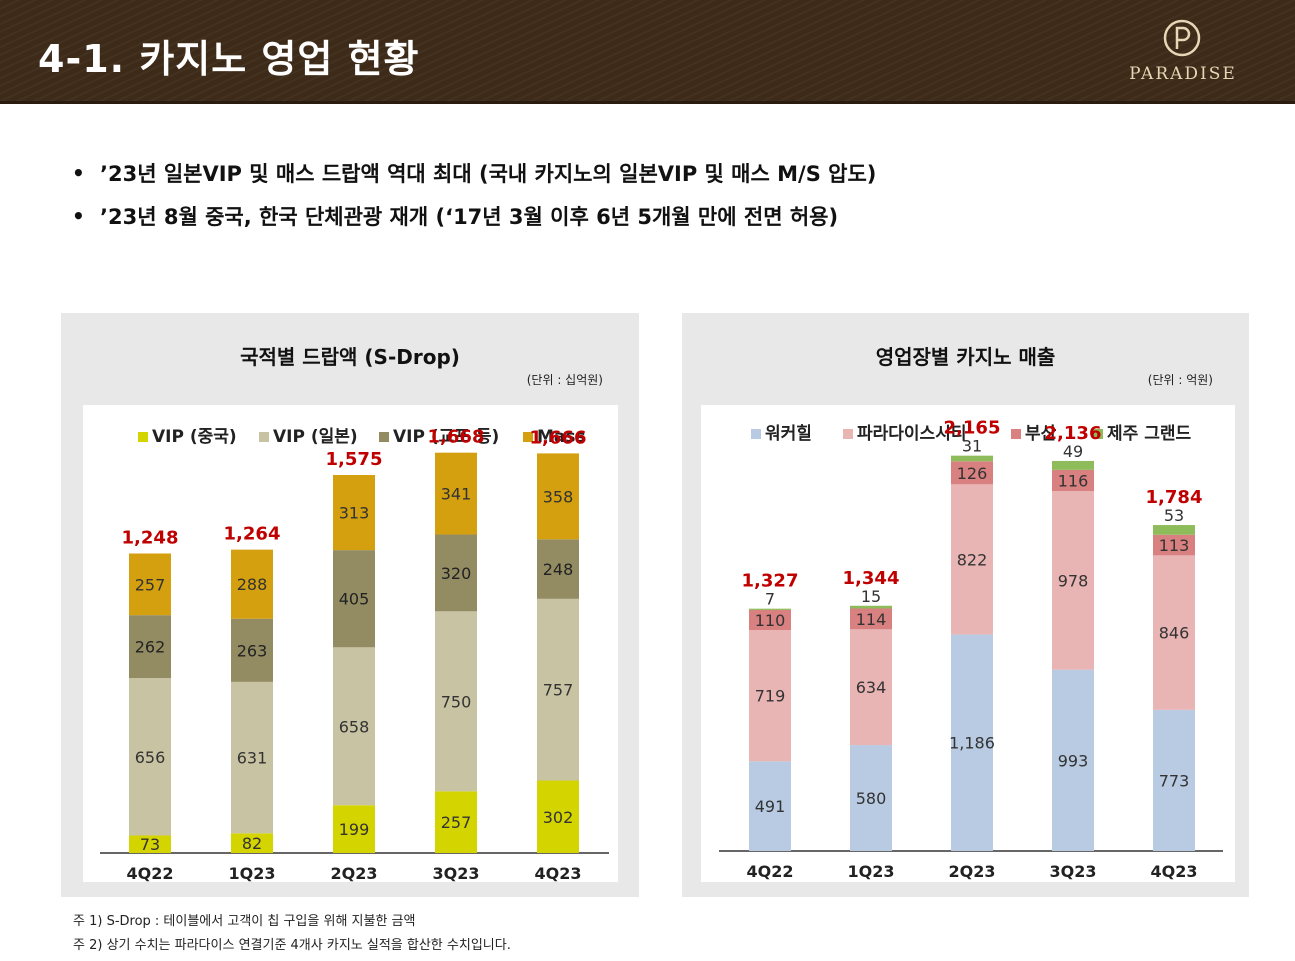  I want to click on data-label: 993, so click(1073, 760).